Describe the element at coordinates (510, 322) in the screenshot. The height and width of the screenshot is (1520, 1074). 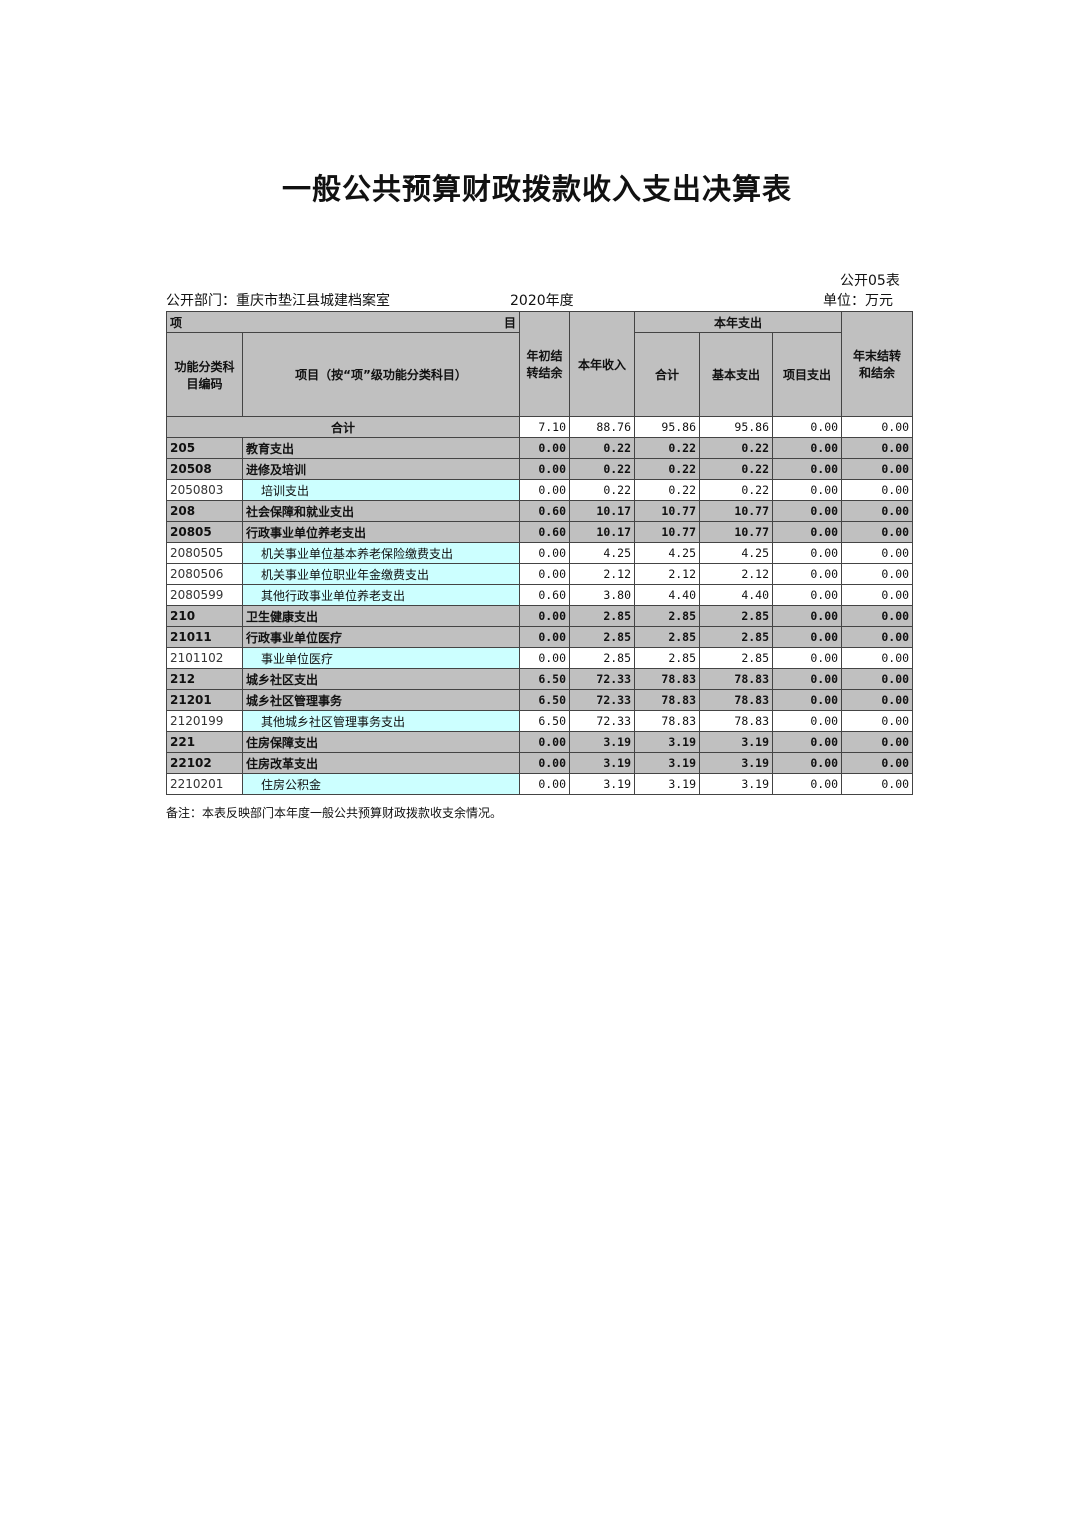
I see `header-mu: 目` at that location.